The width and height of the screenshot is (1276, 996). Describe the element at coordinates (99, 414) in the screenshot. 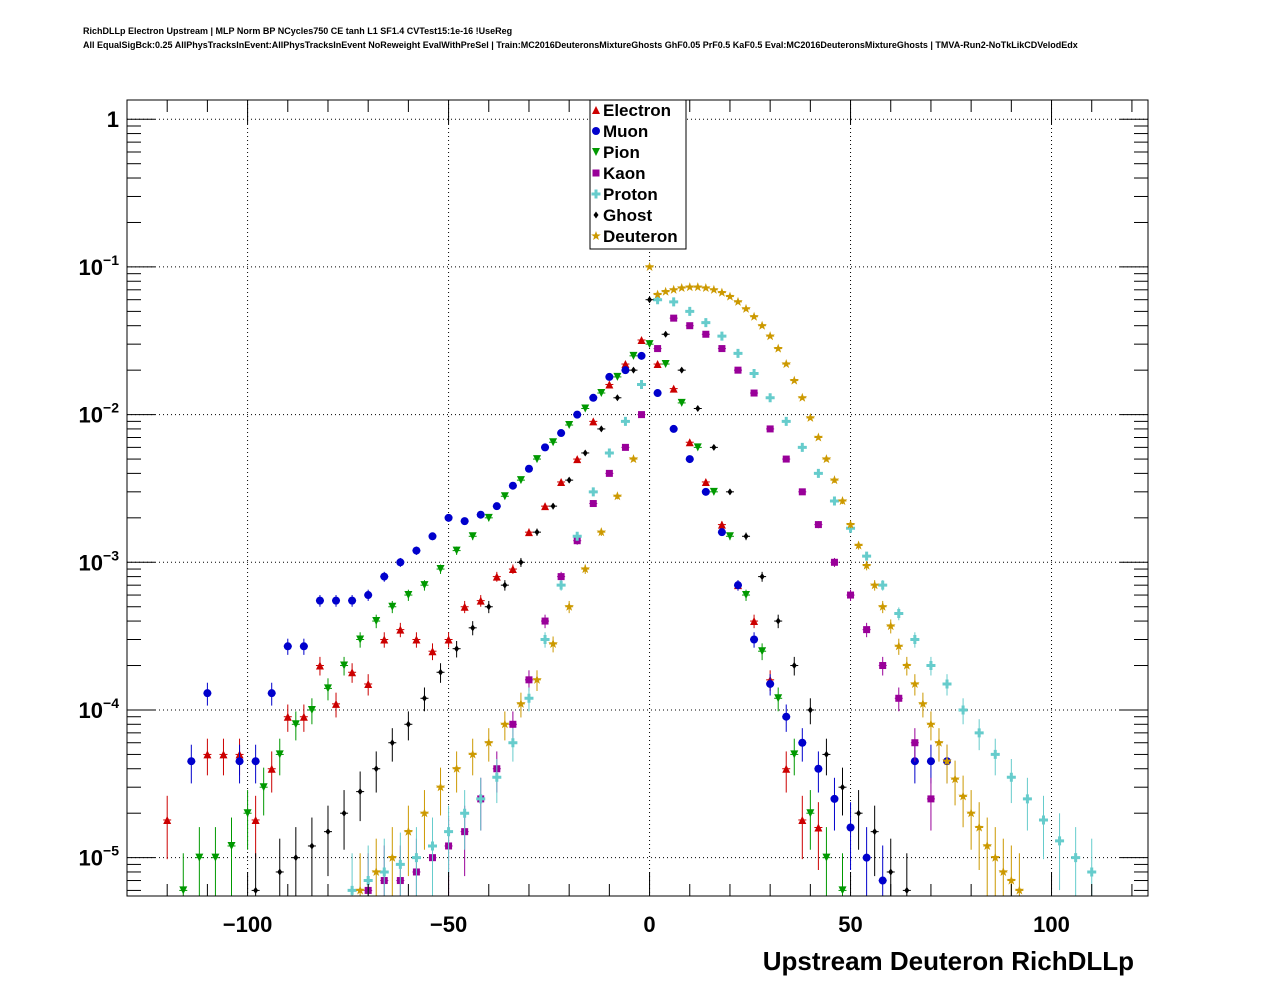

I see `y-tick-label: 10−2` at that location.